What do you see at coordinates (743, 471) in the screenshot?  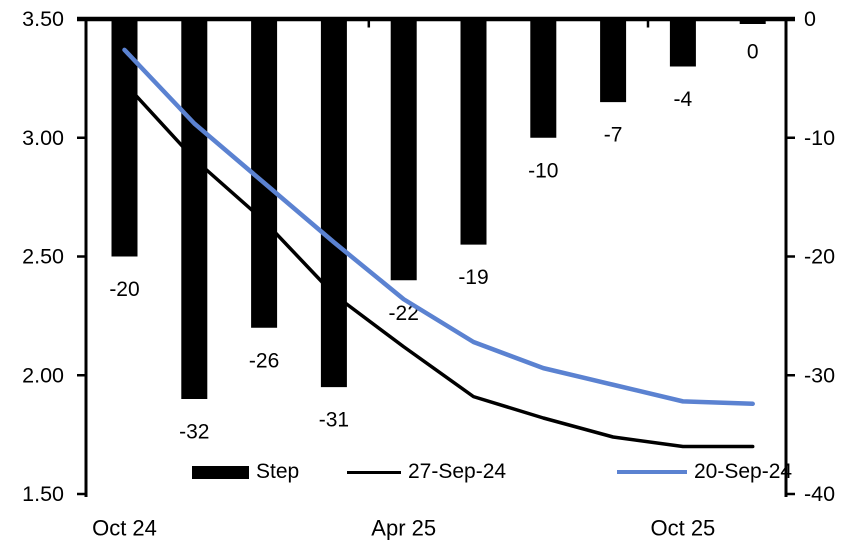 I see `legend-label-20-sep-24: 20-Sep-24` at bounding box center [743, 471].